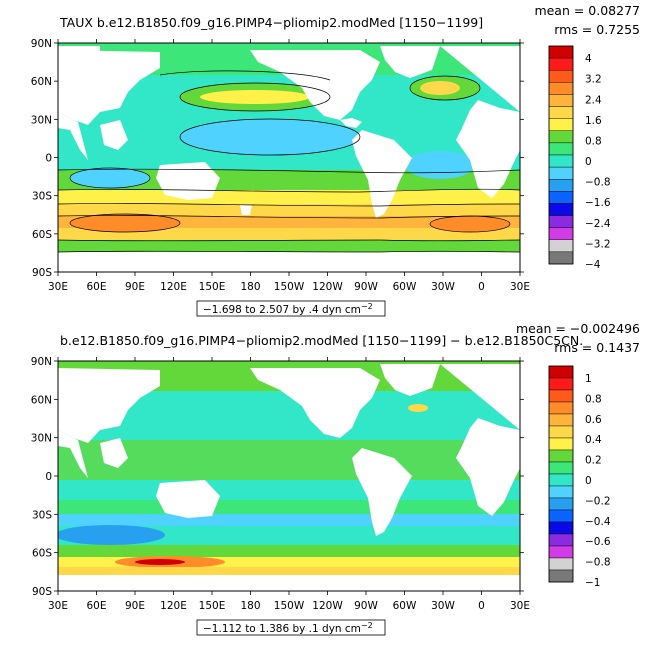  I want to click on na-anomaly, so click(418, 408).